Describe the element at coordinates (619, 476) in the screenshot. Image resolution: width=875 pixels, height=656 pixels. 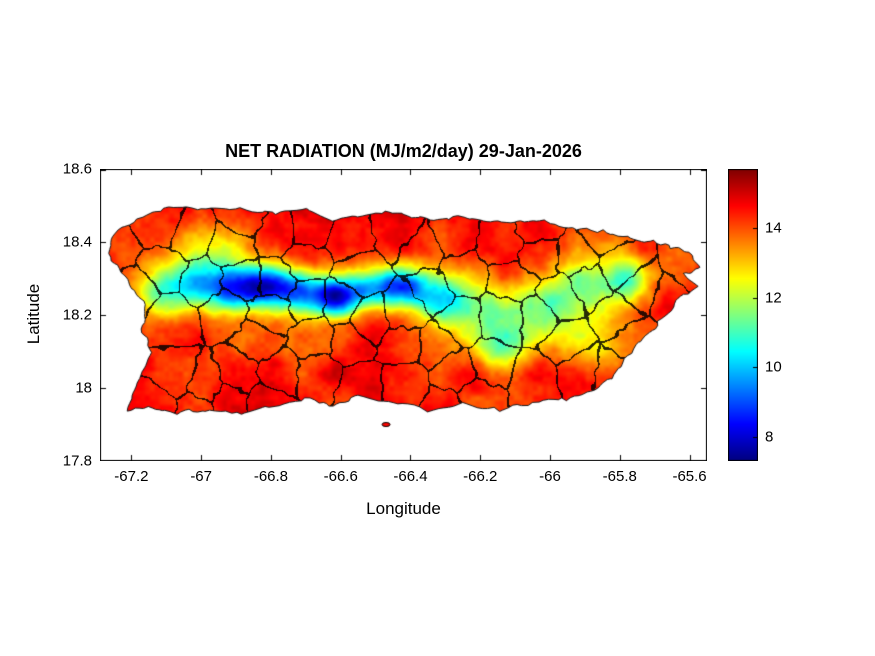
I see `x-tick-label: -65.8` at that location.